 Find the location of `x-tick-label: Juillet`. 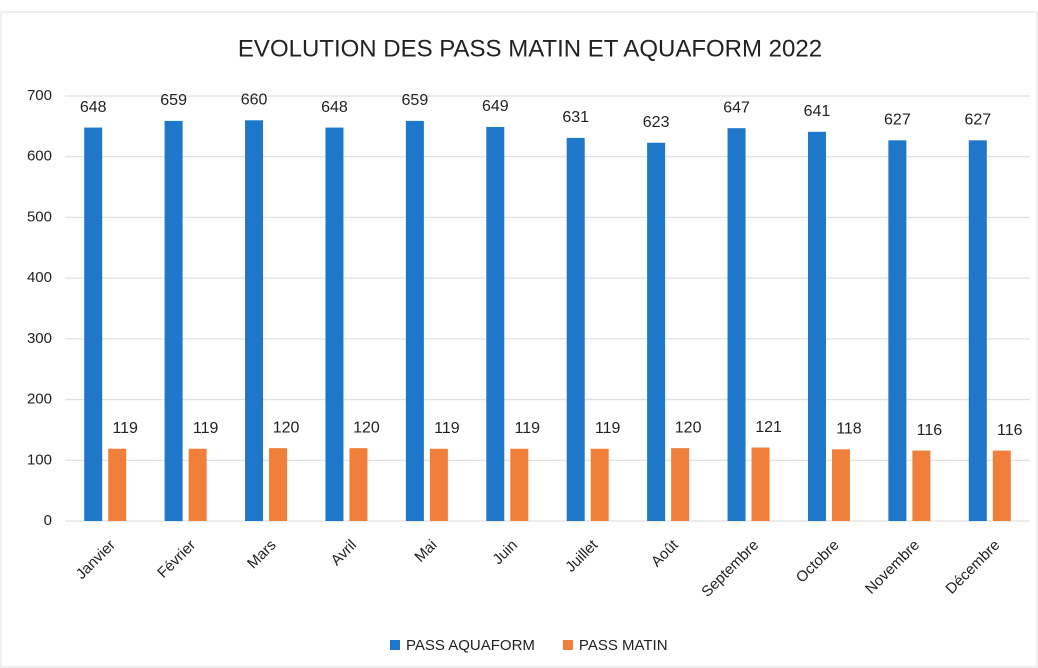

x-tick-label: Juillet is located at coordinates (582, 556).